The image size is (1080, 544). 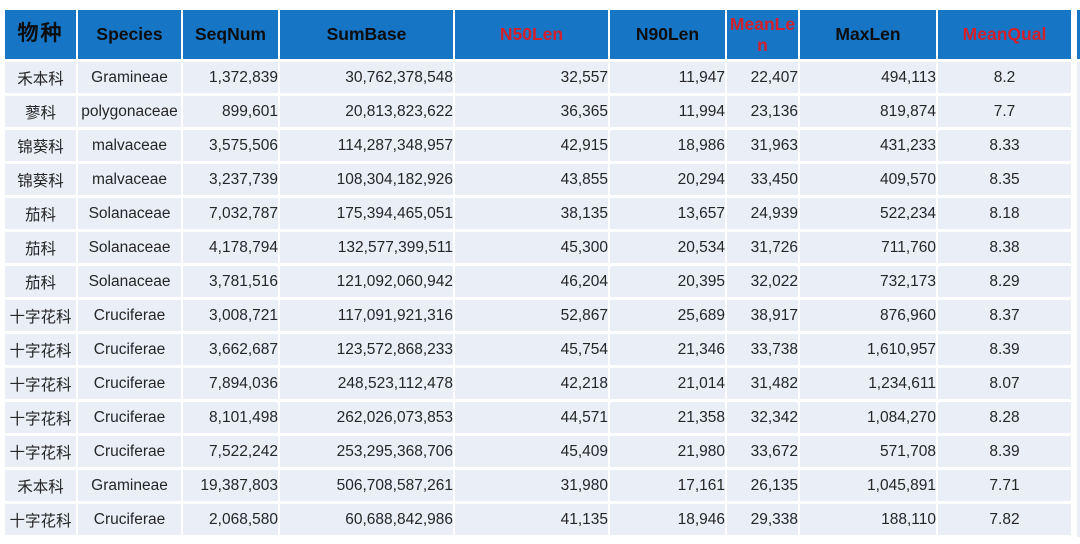 What do you see at coordinates (366, 315) in the screenshot?
I see `table-cell-sumbase: 117,091,921,316` at bounding box center [366, 315].